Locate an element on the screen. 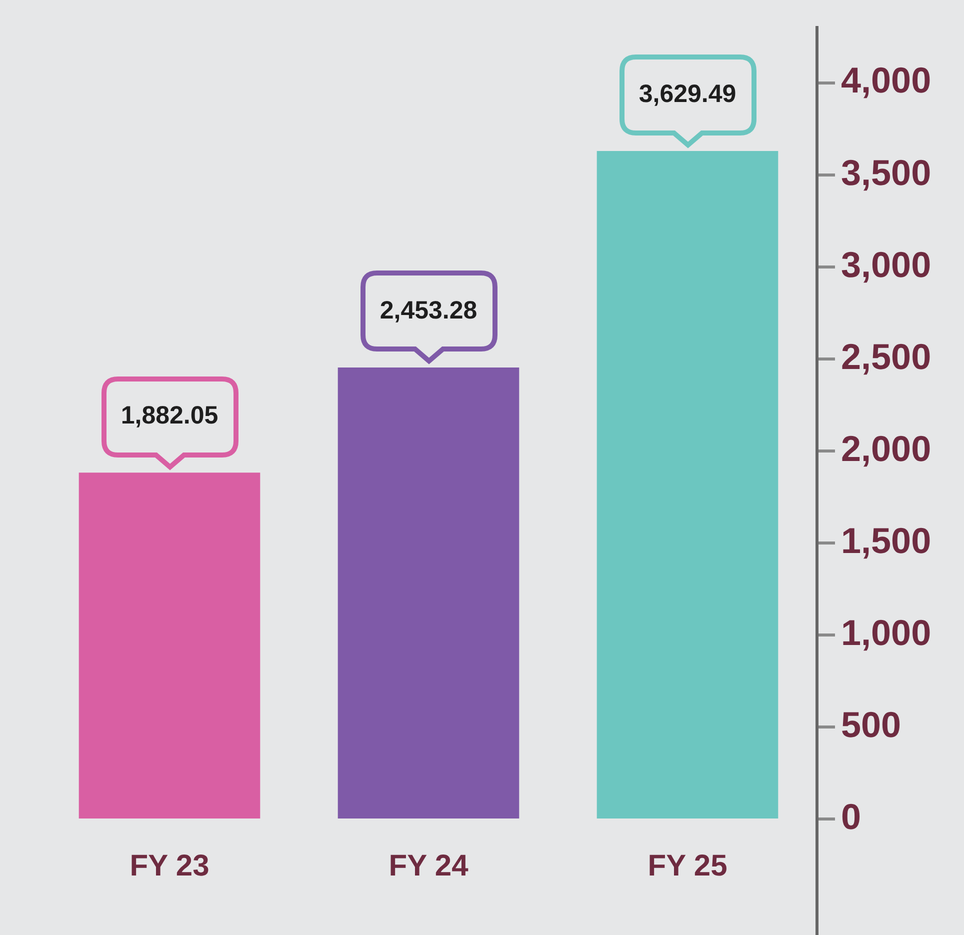  y-tick-label: 1,000 is located at coordinates (886, 632).